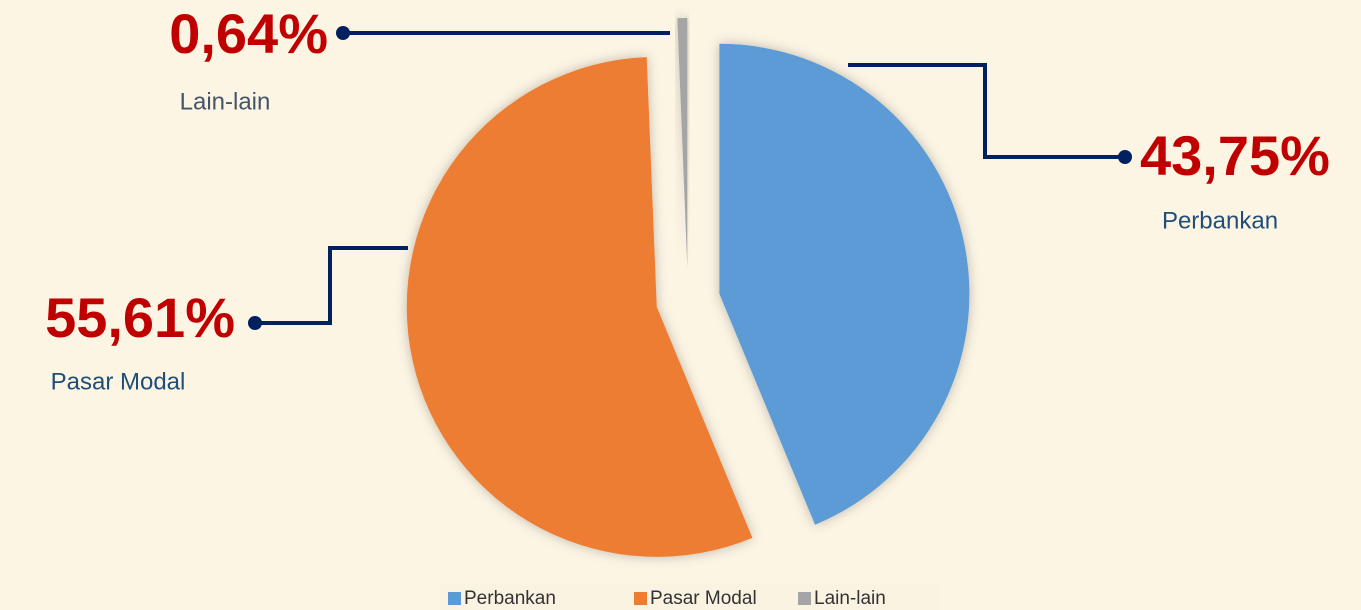 The image size is (1361, 610). I want to click on category-label: Pasar Modal, so click(118, 381).